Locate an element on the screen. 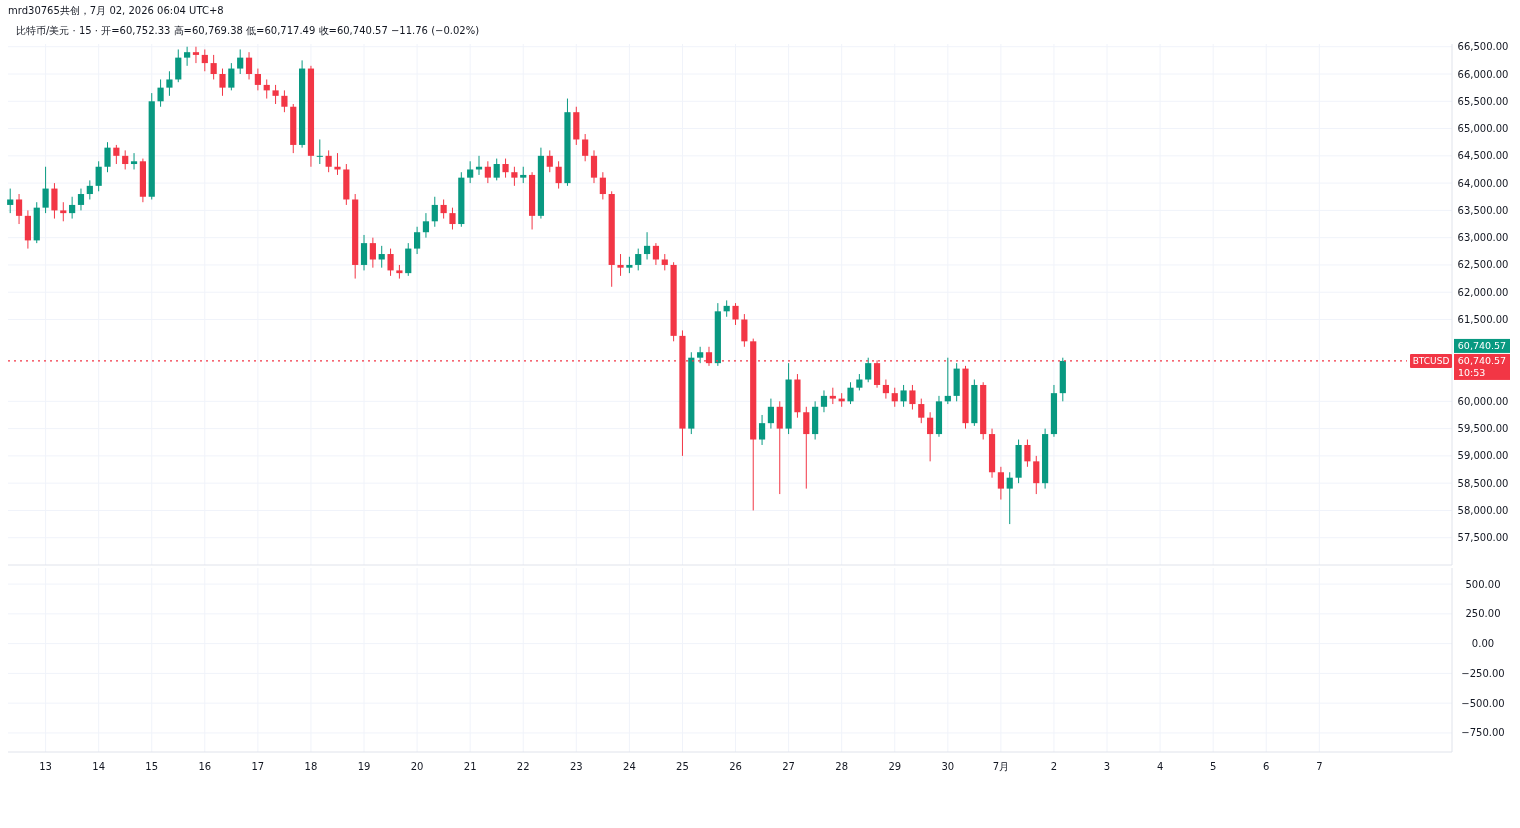 This screenshot has width=1520, height=828. y-tick-label: −500.00 is located at coordinates (1483, 703).